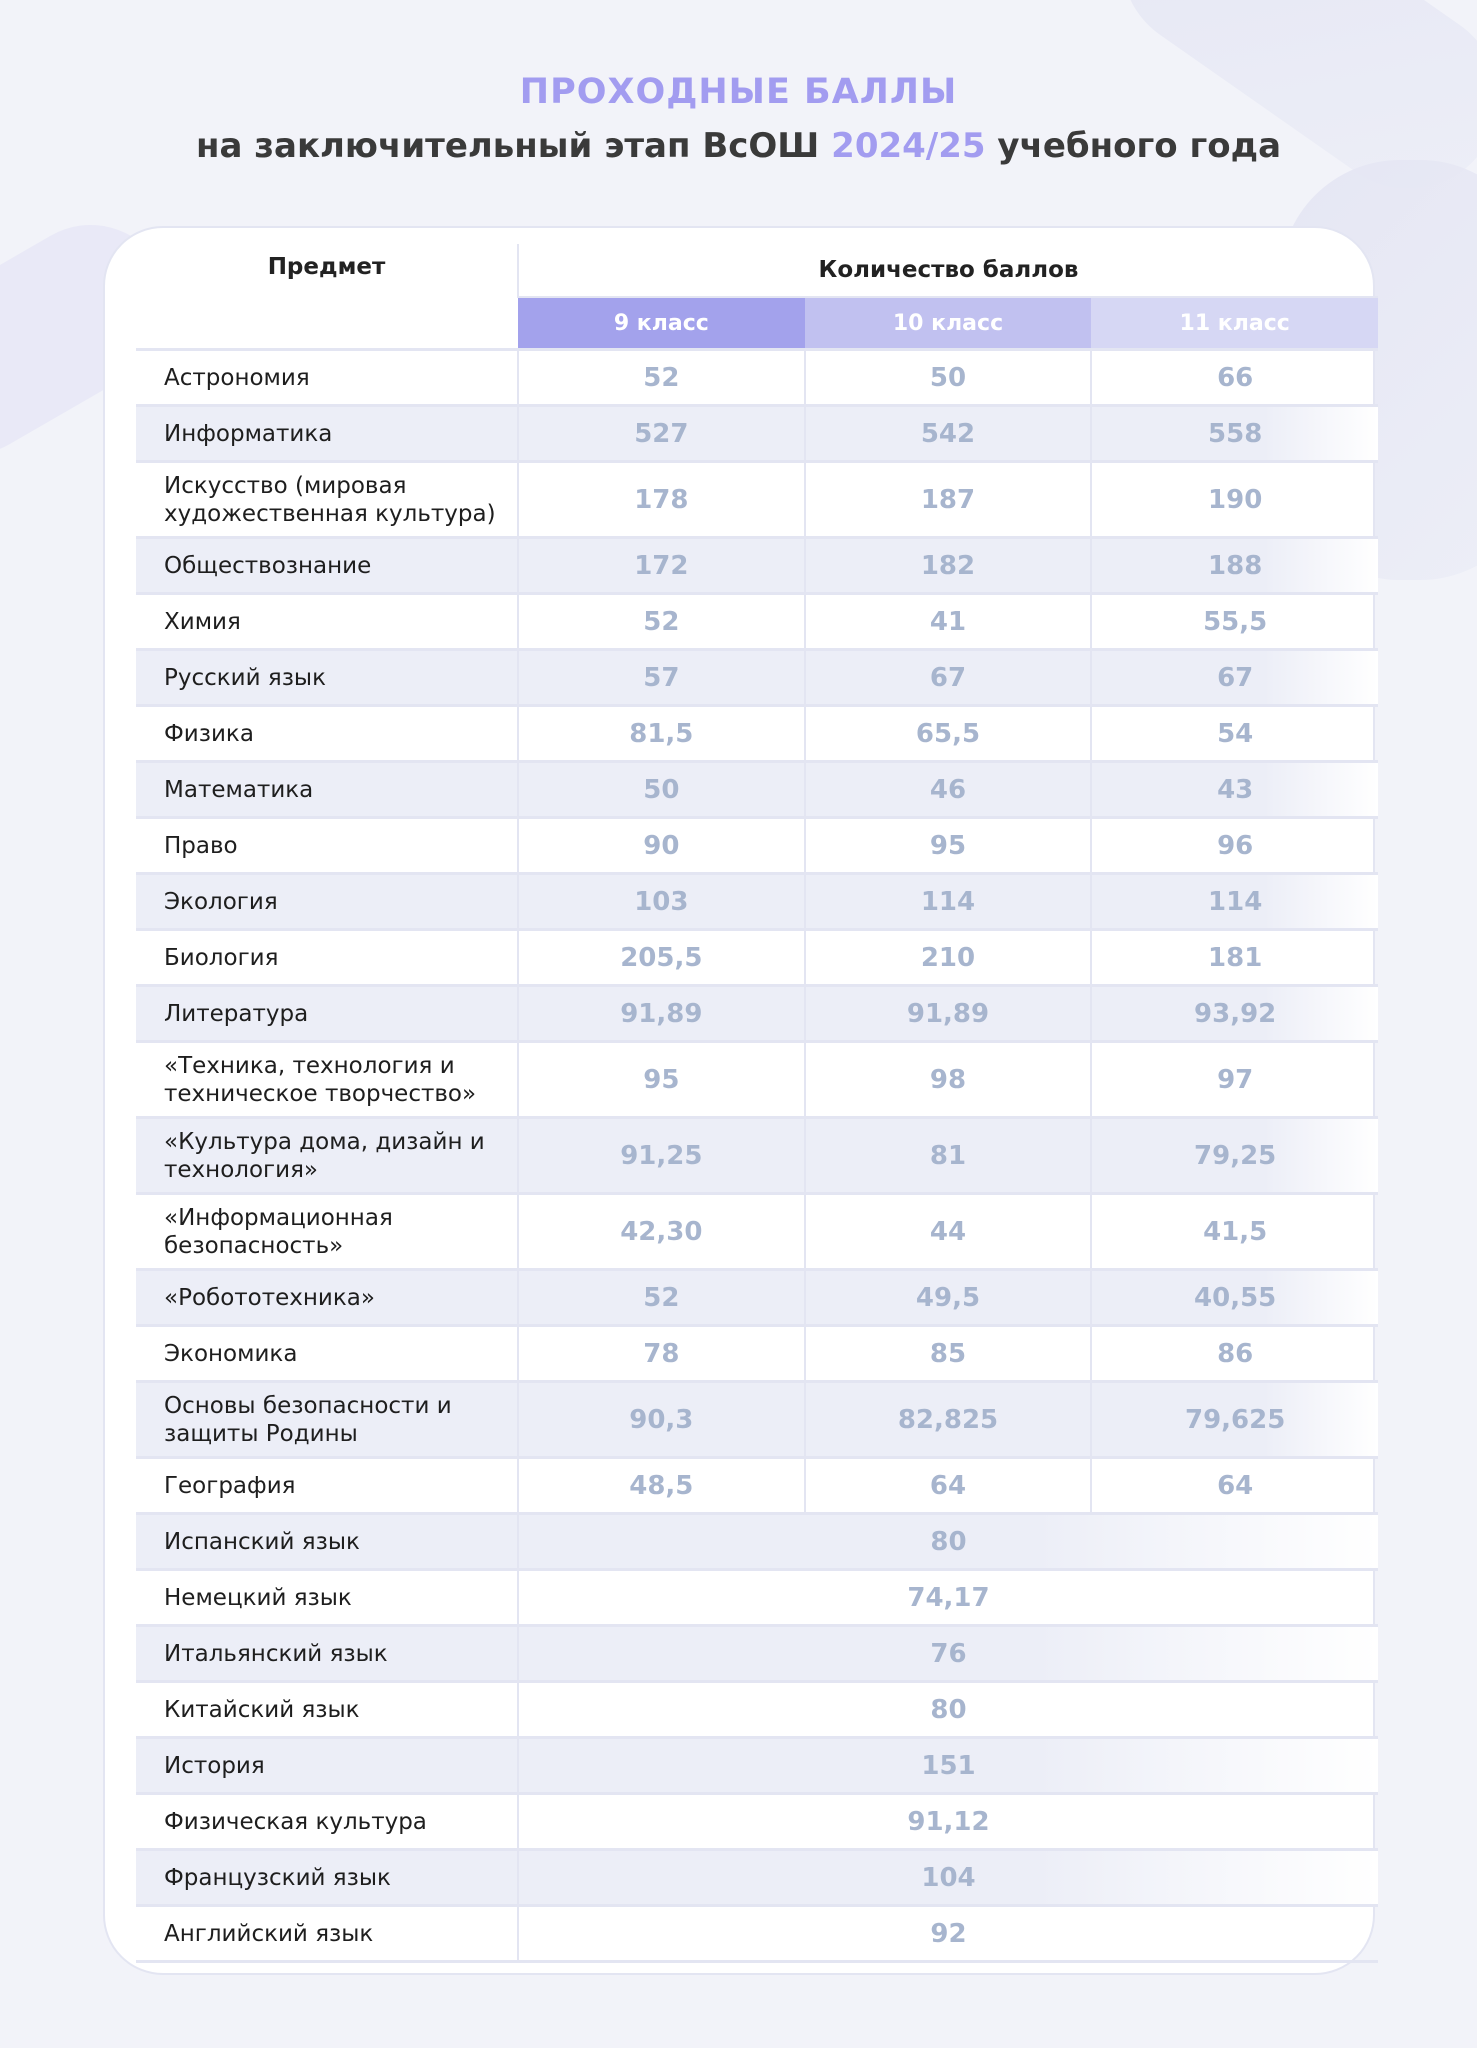 The height and width of the screenshot is (2048, 1477). What do you see at coordinates (327, 378) in the screenshot?
I see `subject-cell: Астрономия` at bounding box center [327, 378].